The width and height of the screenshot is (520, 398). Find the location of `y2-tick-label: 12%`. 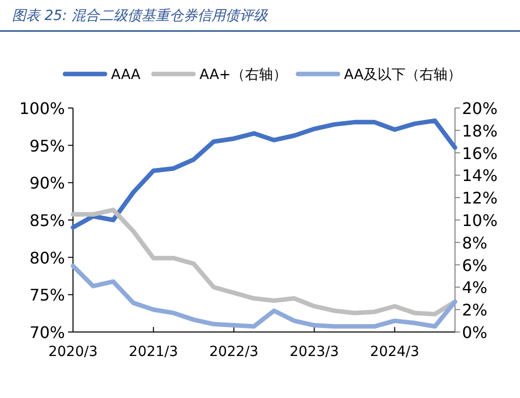

y2-tick-label: 12% is located at coordinates (480, 198).